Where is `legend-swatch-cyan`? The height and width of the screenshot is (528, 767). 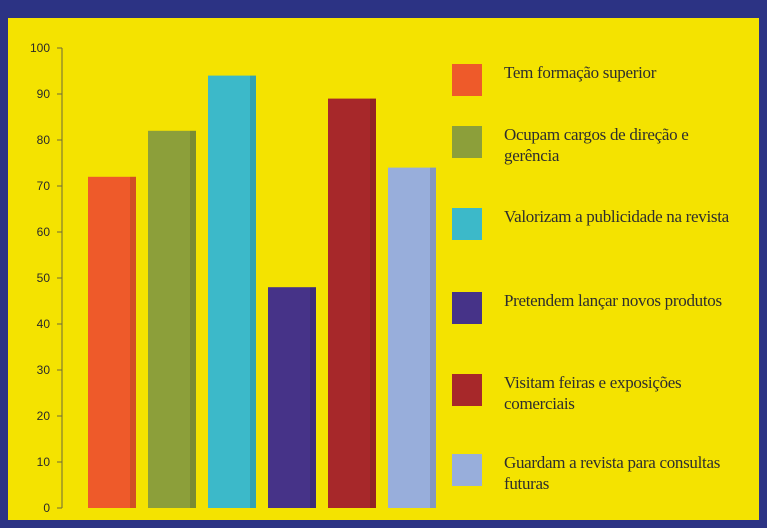
legend-swatch-cyan is located at coordinates (467, 224).